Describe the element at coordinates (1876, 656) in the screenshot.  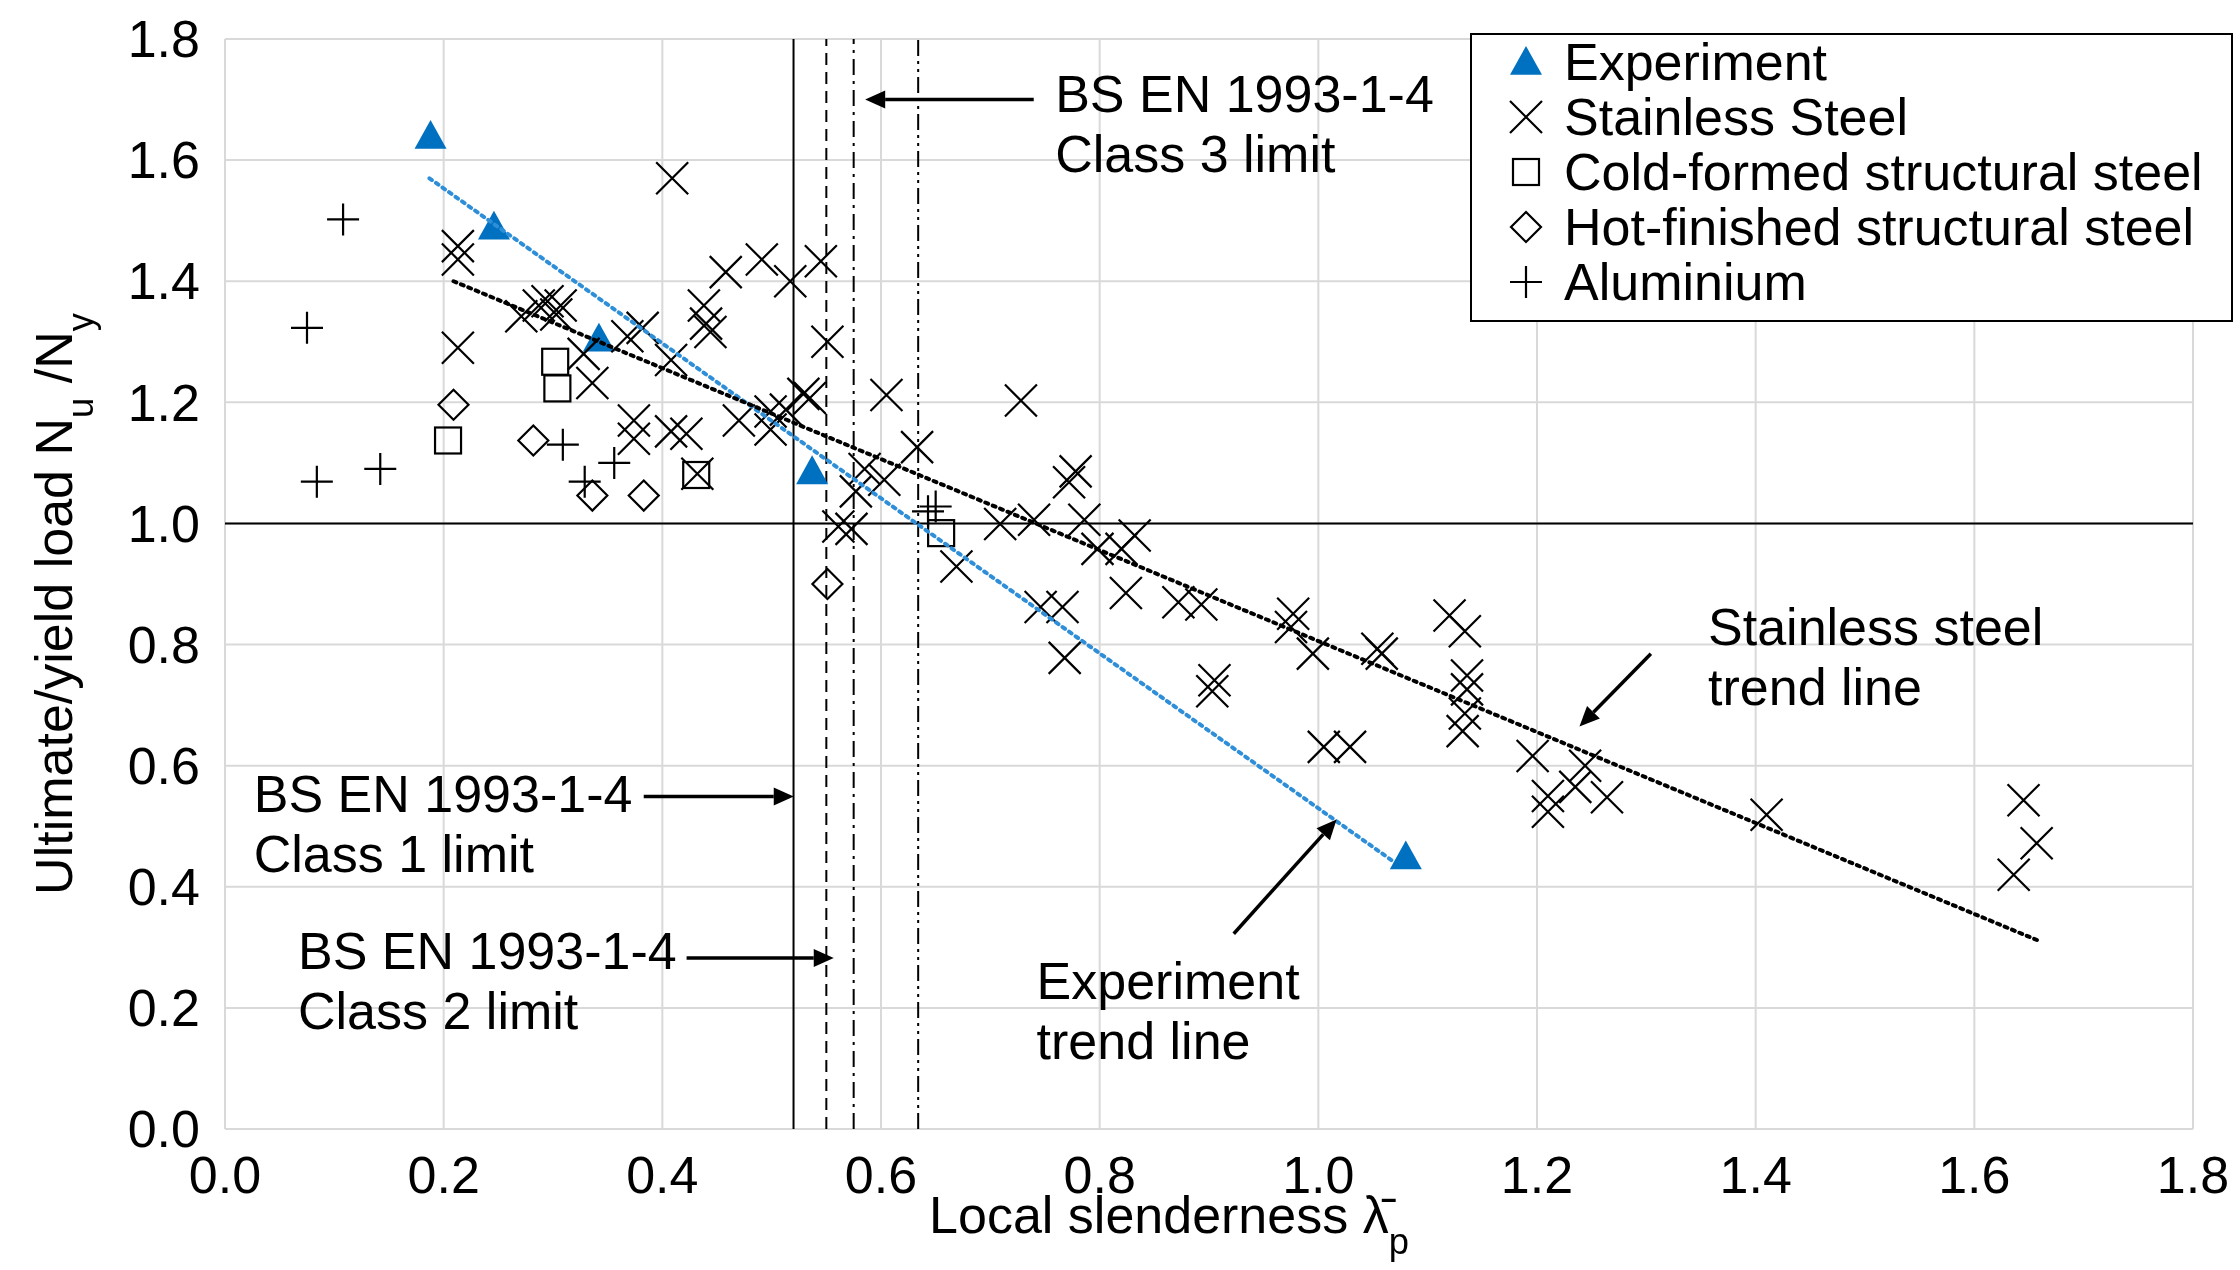
I see `annotation: Stainless steel trend line` at that location.